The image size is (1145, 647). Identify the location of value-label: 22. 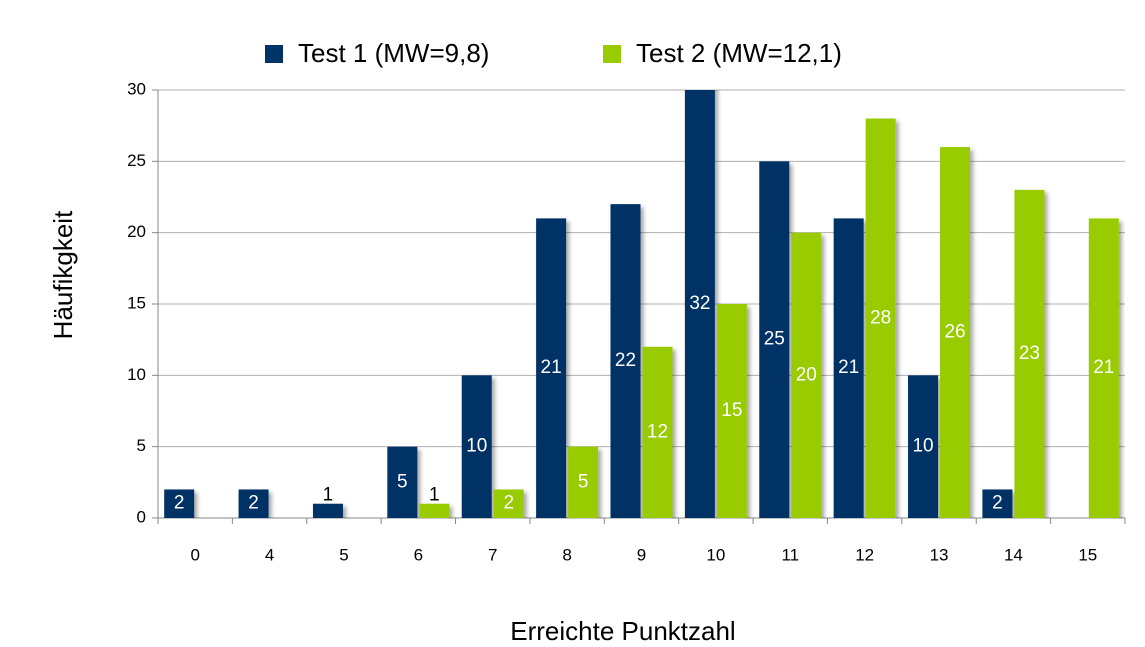
(625, 360).